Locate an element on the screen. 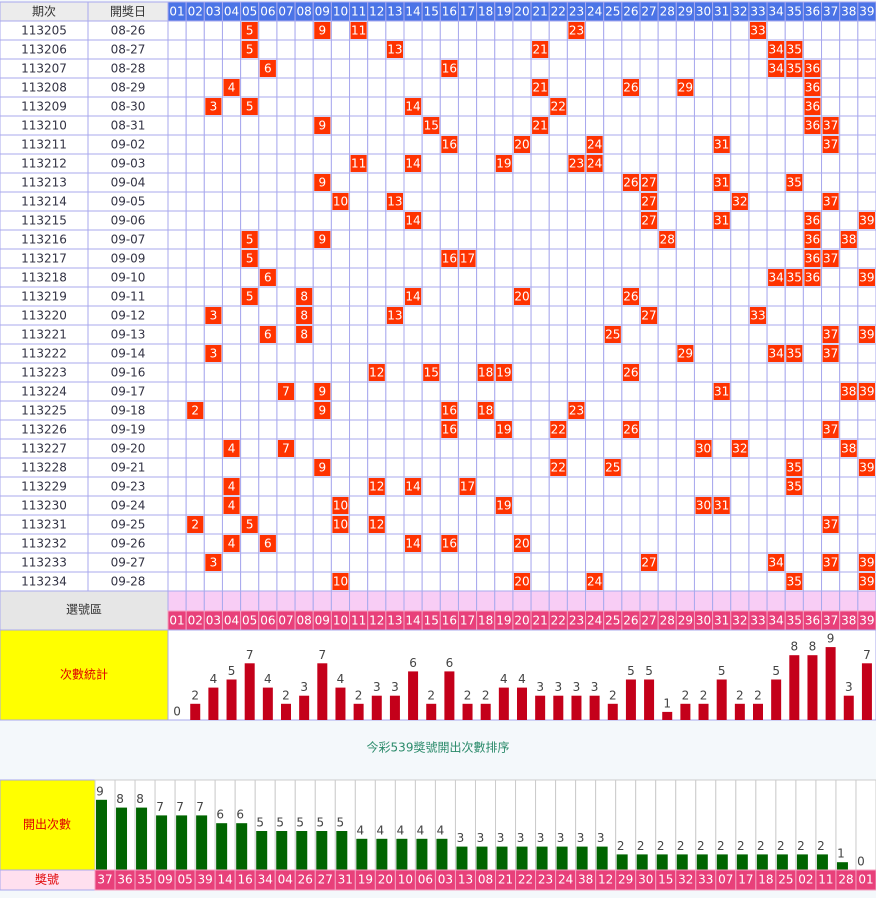  drawn-number: 14 is located at coordinates (412, 544).